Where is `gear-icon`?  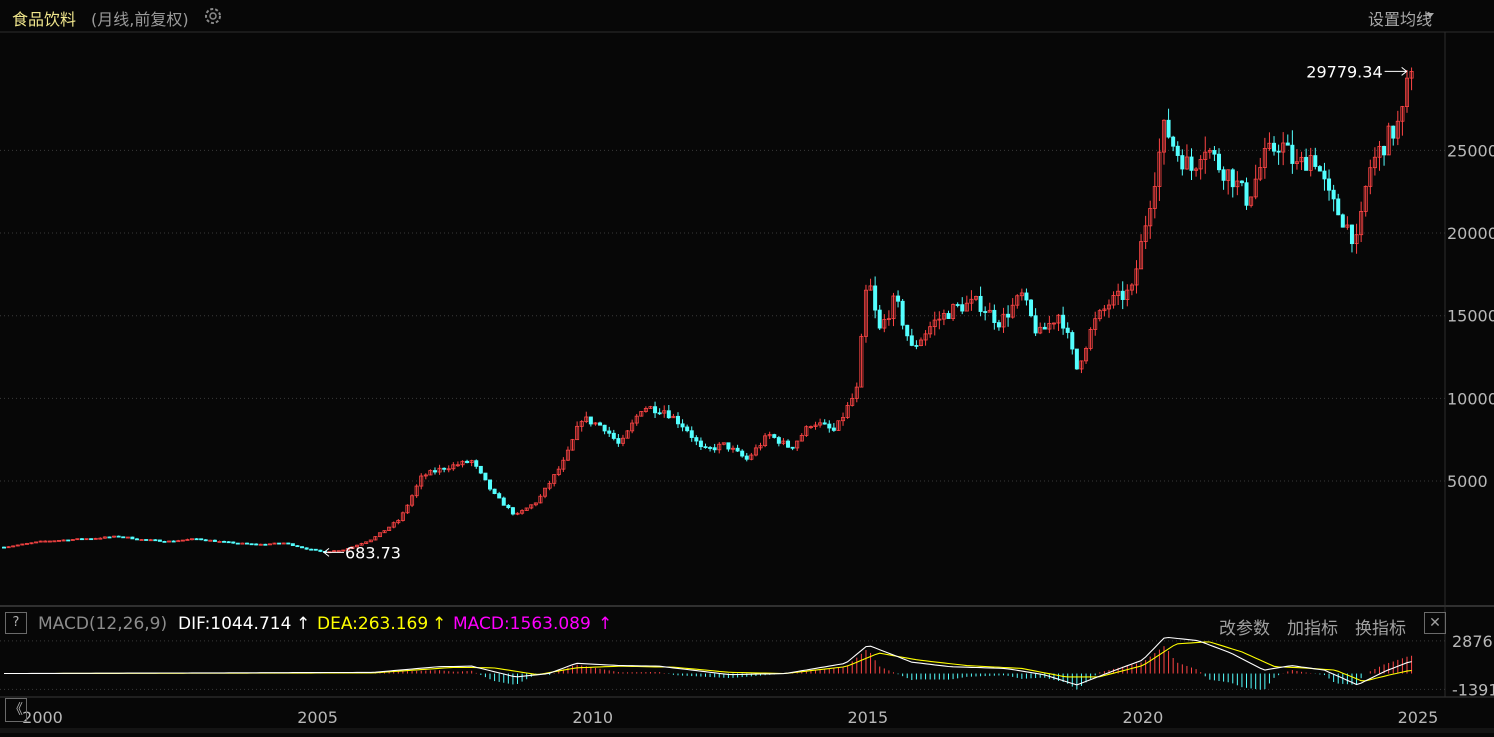 gear-icon is located at coordinates (213, 16).